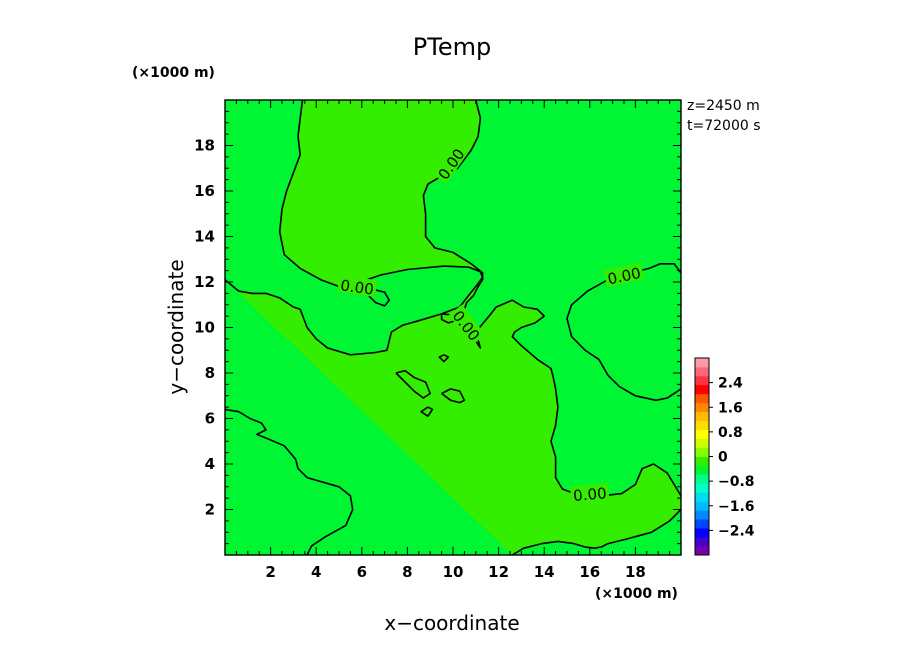 This screenshot has height=654, width=904. I want to click on y-tick-label: 6, so click(210, 419).